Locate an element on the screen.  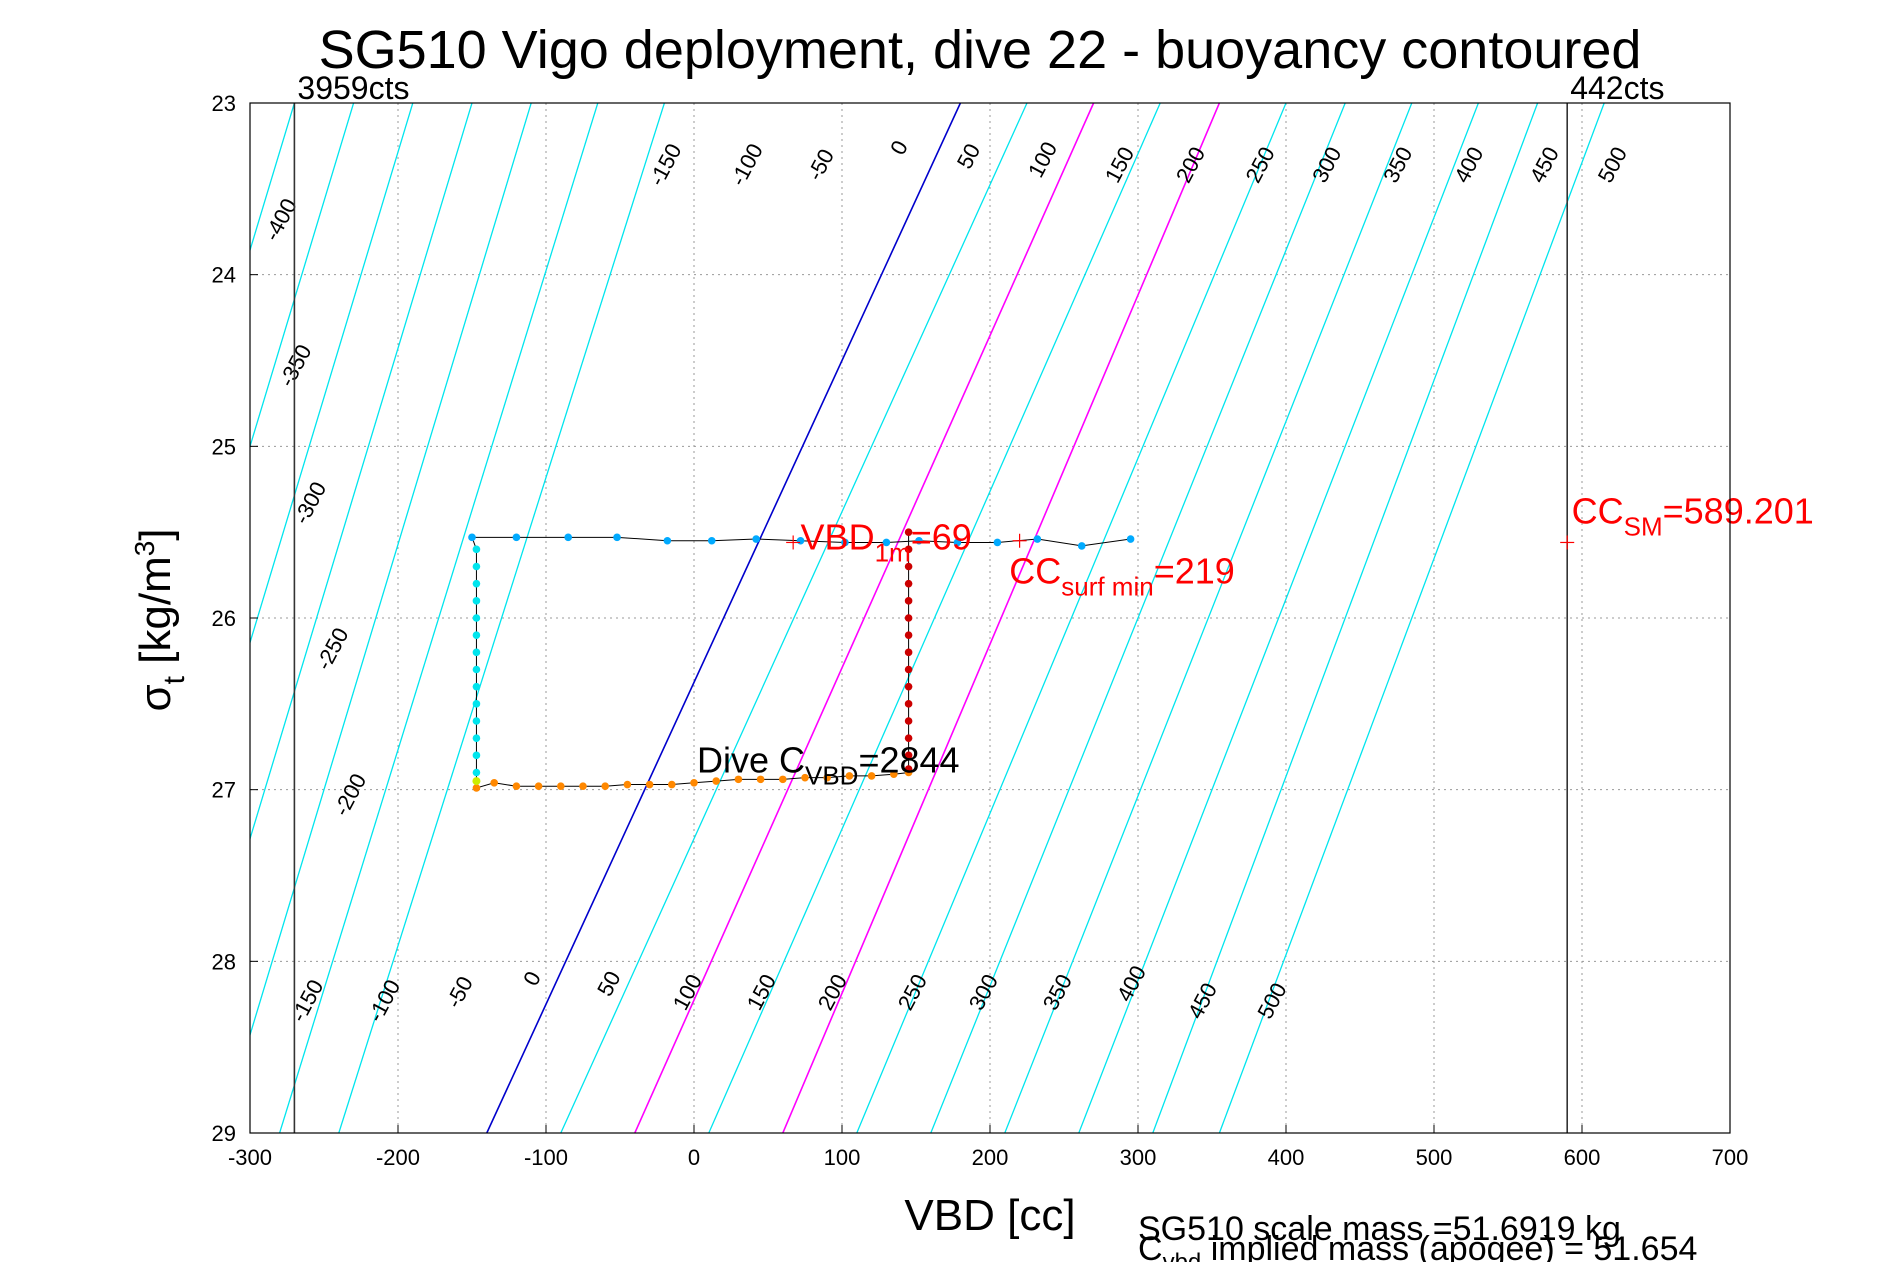
annotation-value: =589.201 is located at coordinates (1738, 511).